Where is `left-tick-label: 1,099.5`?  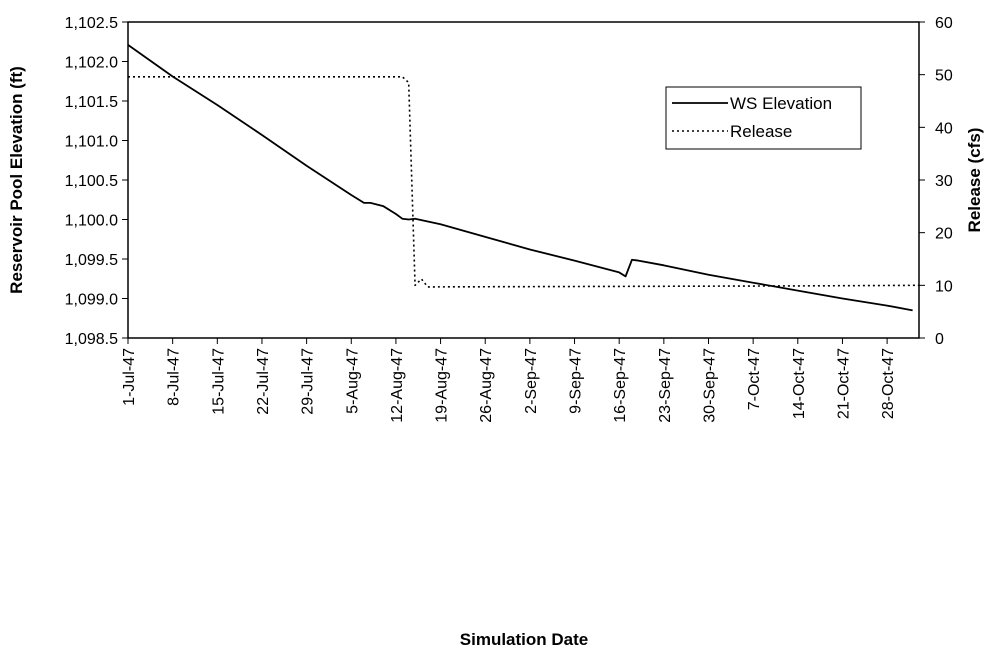 left-tick-label: 1,099.5 is located at coordinates (91, 260).